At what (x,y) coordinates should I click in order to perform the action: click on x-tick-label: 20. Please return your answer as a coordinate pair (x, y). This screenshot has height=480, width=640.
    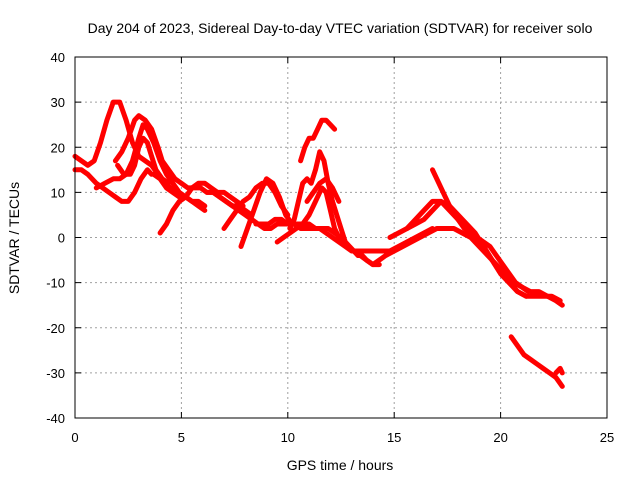
    Looking at the image, I should click on (500, 437).